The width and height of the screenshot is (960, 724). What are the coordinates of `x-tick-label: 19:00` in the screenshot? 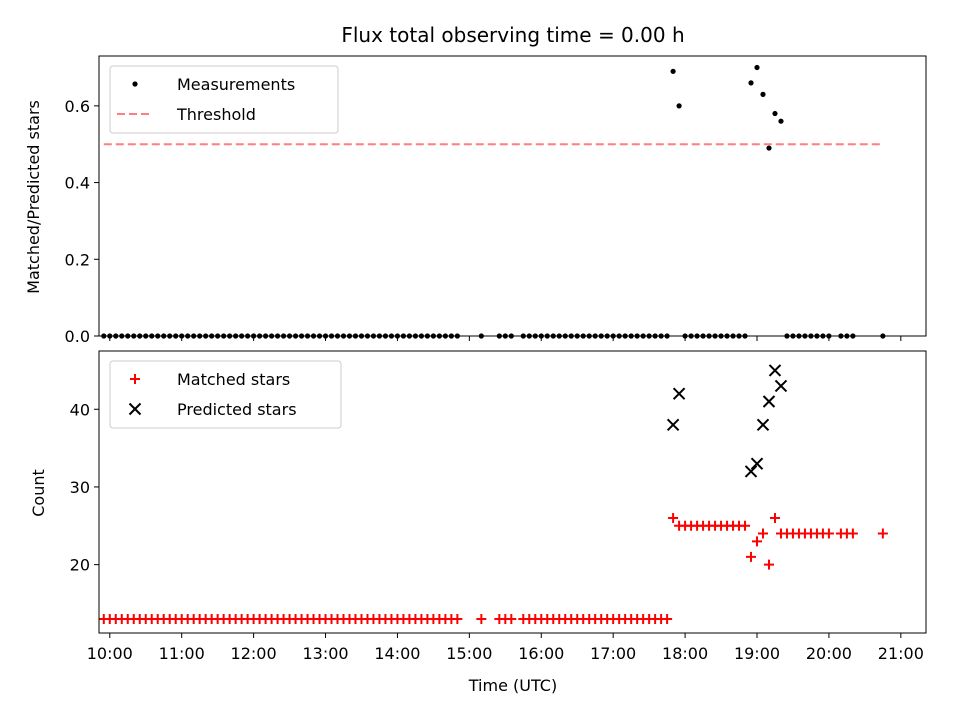 It's located at (757, 653).